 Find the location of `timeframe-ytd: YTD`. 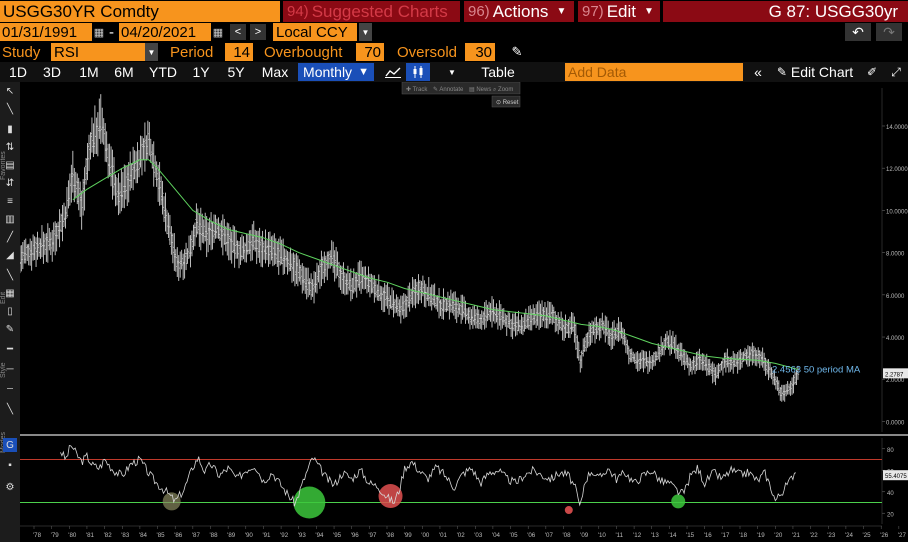

timeframe-ytd: YTD is located at coordinates (163, 72).